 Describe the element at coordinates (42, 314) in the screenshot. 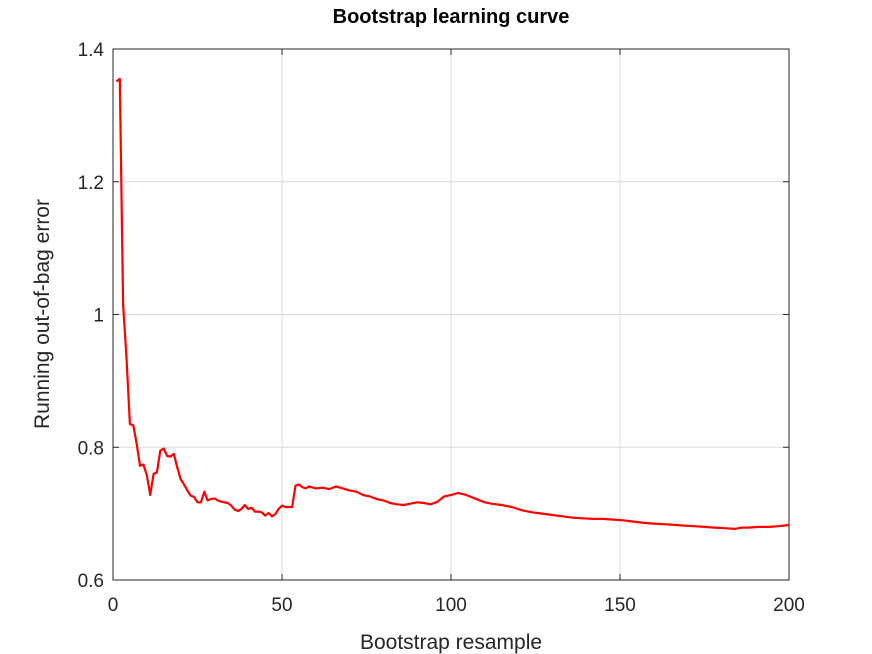

I see `y-axis-label: Running out-of-bag error` at that location.